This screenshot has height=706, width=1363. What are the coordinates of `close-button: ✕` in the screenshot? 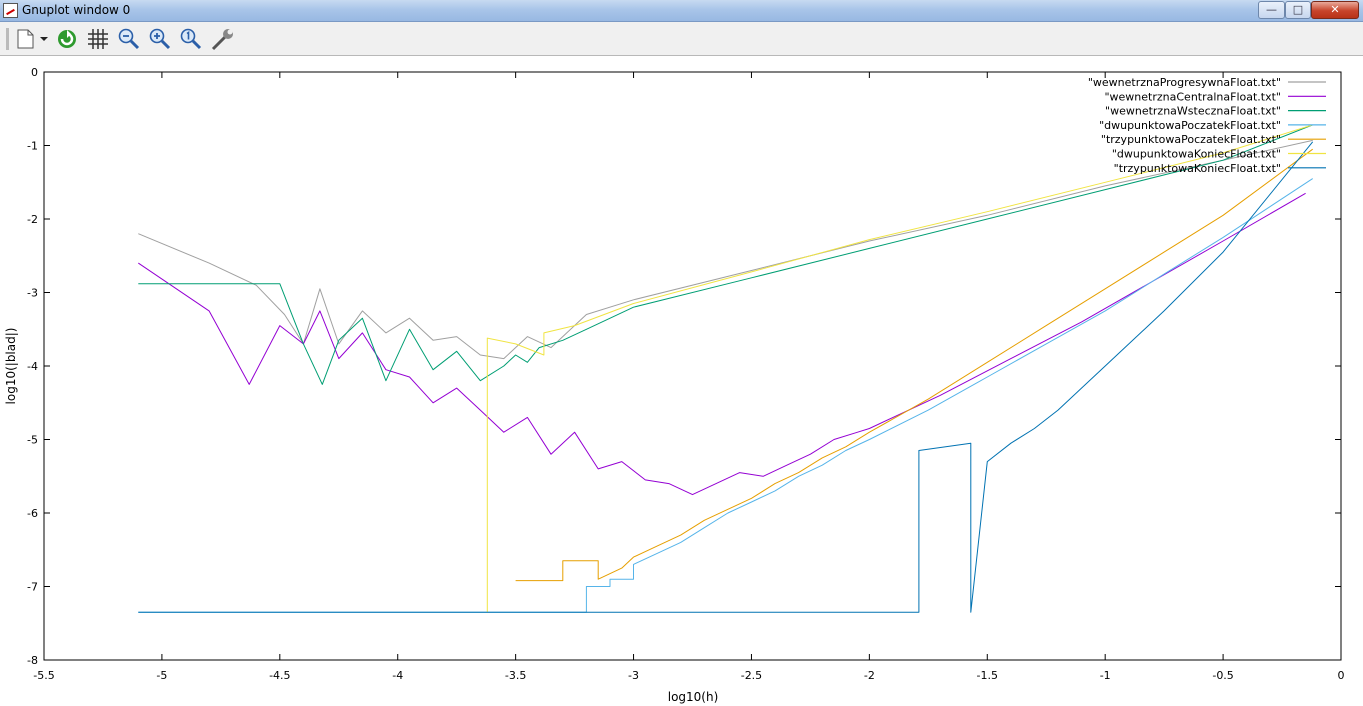 It's located at (1335, 10).